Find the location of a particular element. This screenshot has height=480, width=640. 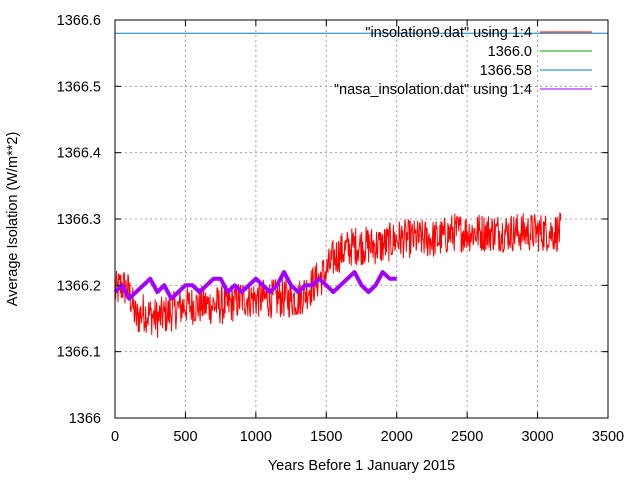

legend-label-2: 1366.58 is located at coordinates (506, 71).